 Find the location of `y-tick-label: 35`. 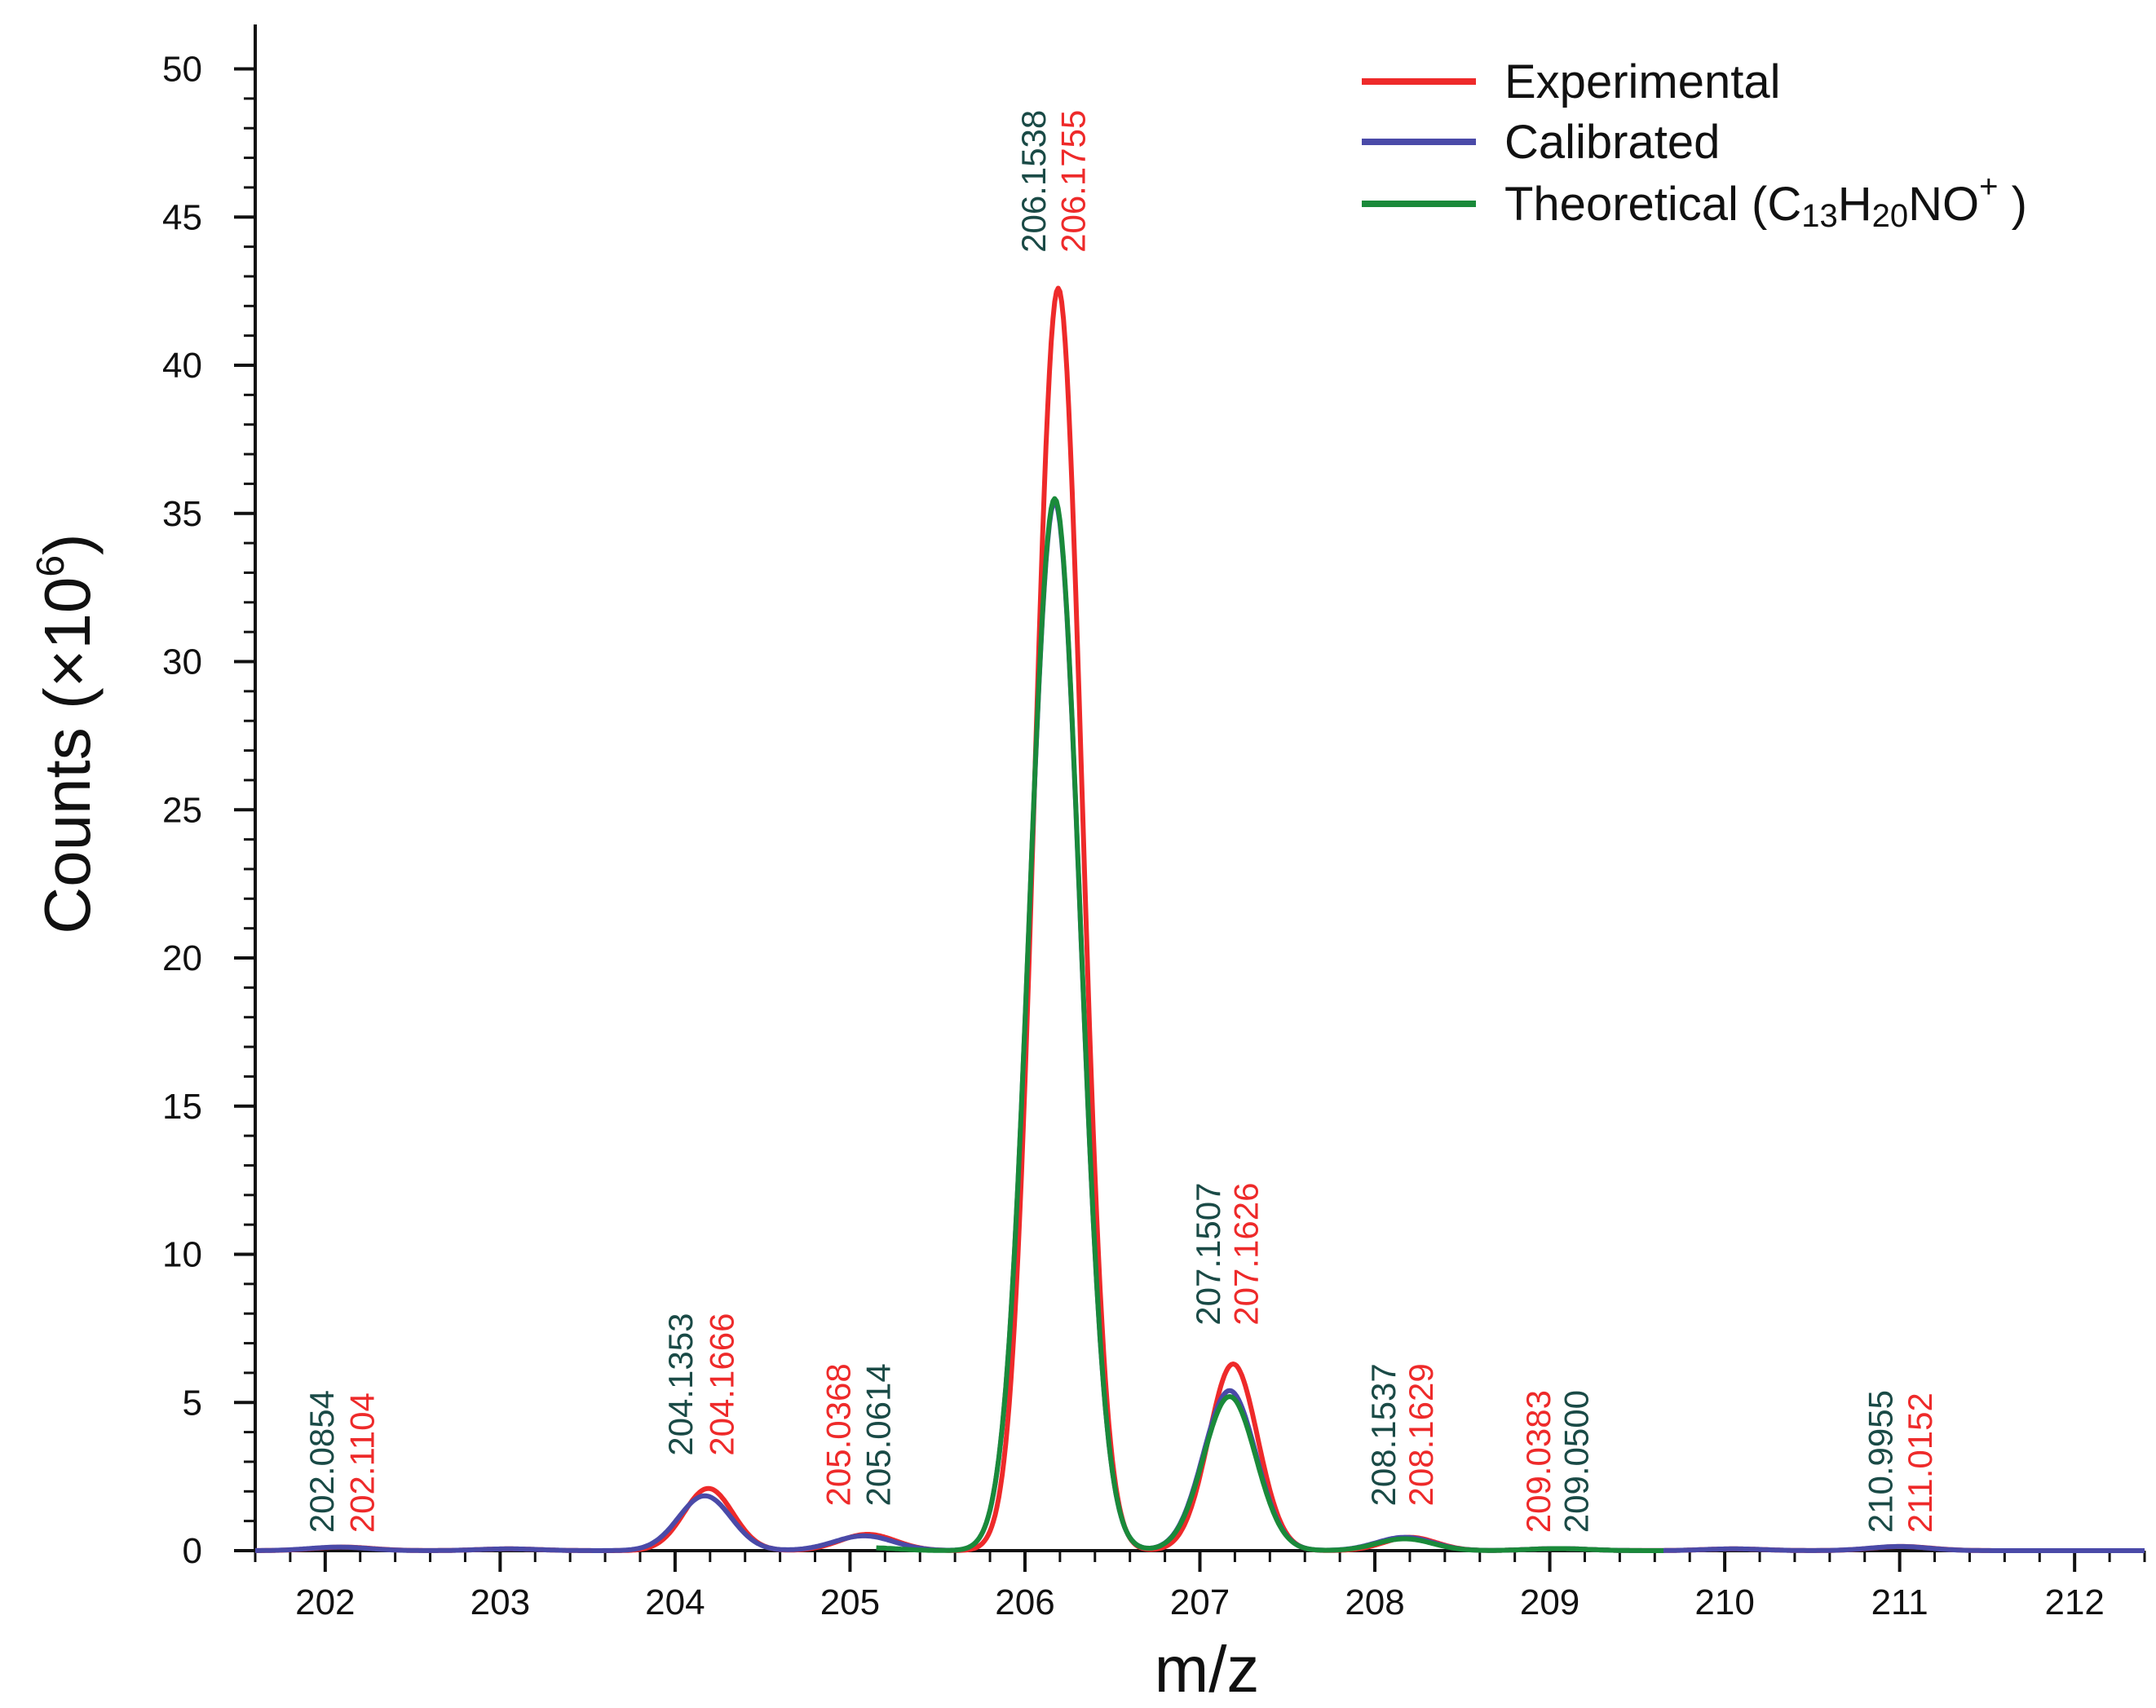

y-tick-label: 35 is located at coordinates (182, 514).